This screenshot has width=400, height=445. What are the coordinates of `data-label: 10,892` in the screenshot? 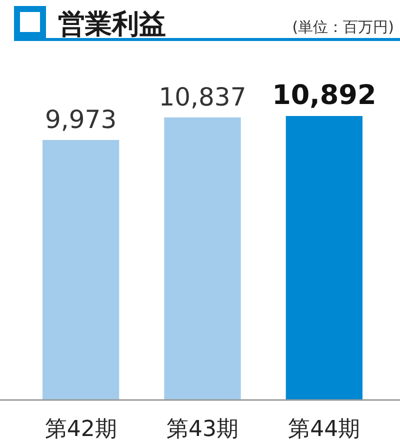 It's located at (324, 95).